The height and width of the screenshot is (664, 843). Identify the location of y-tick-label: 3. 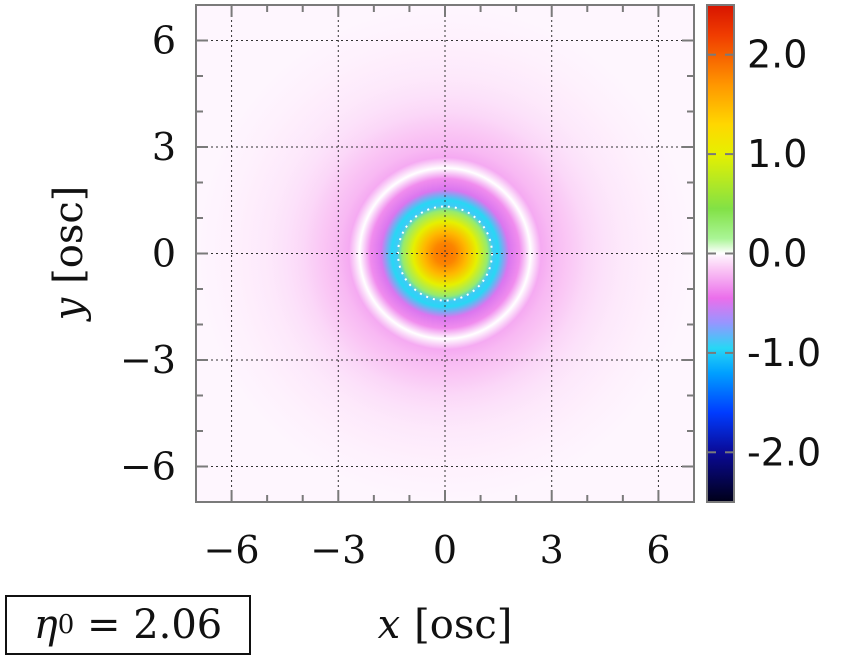
(164, 147).